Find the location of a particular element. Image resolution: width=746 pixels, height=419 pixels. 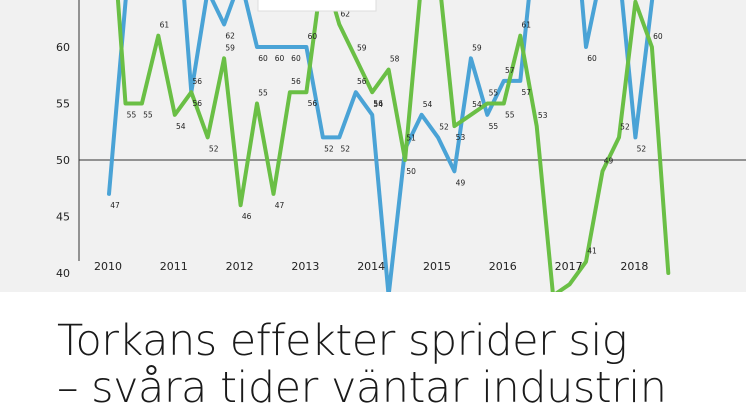

headline-line-2: – svåra tider väntar industrin is located at coordinates (362, 388).